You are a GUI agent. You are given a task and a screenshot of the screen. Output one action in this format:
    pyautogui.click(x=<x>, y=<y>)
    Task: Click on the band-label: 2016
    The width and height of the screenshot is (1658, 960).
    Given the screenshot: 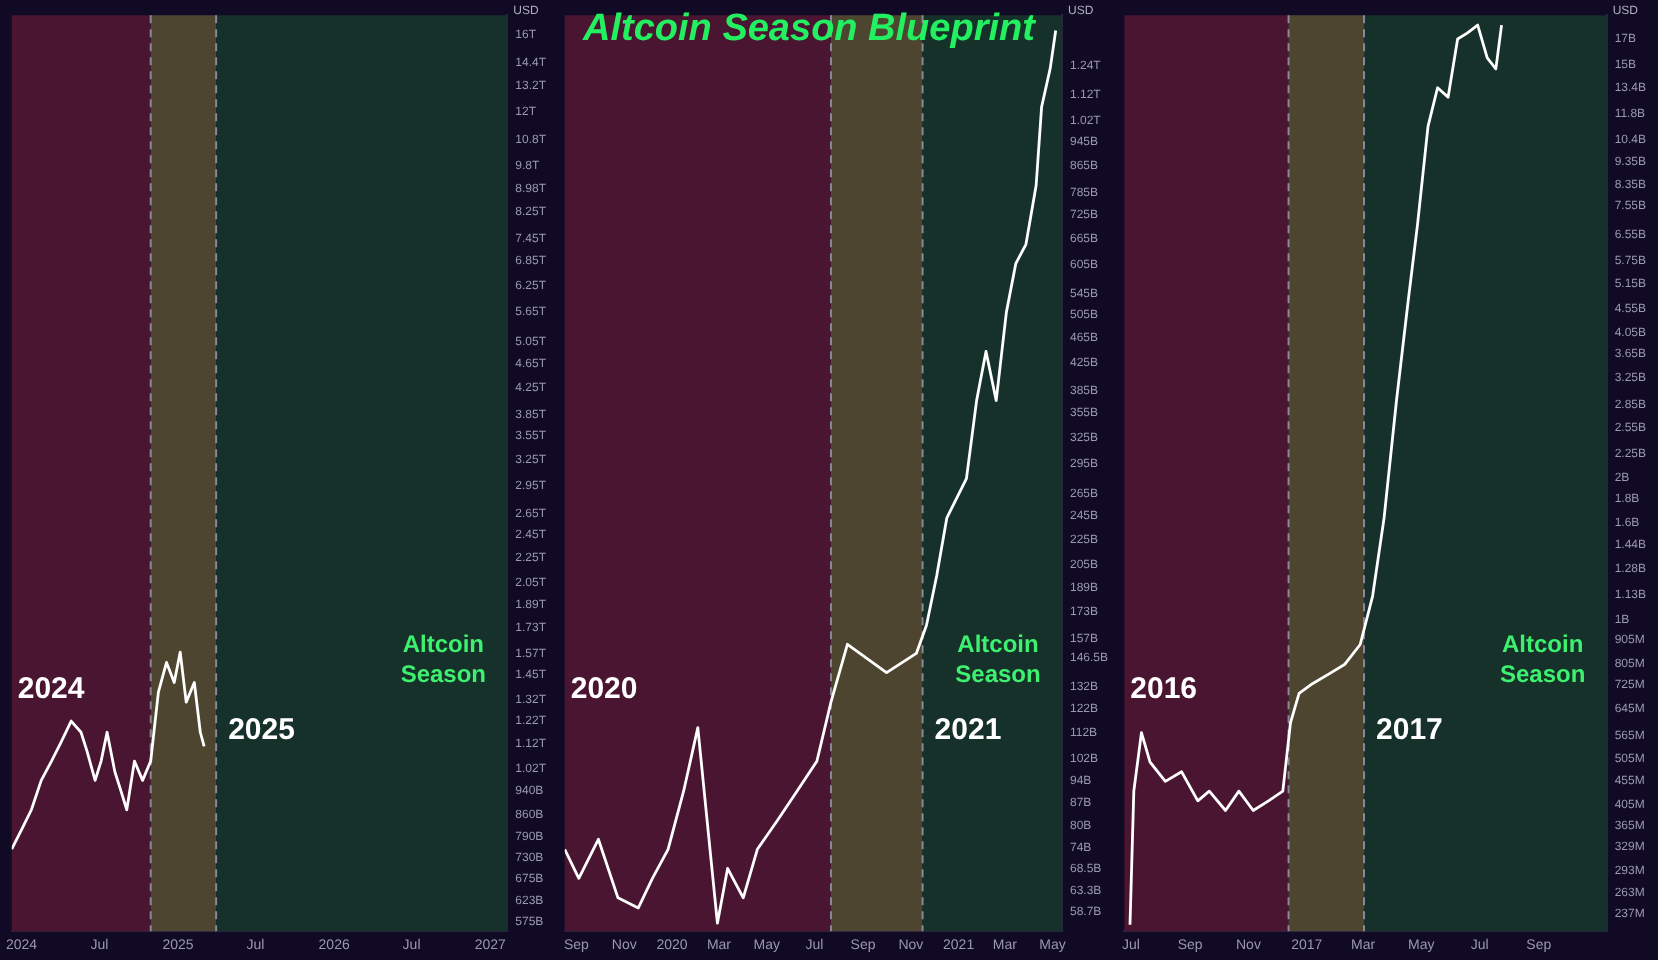 What is the action you would take?
    pyautogui.click(x=1164, y=688)
    